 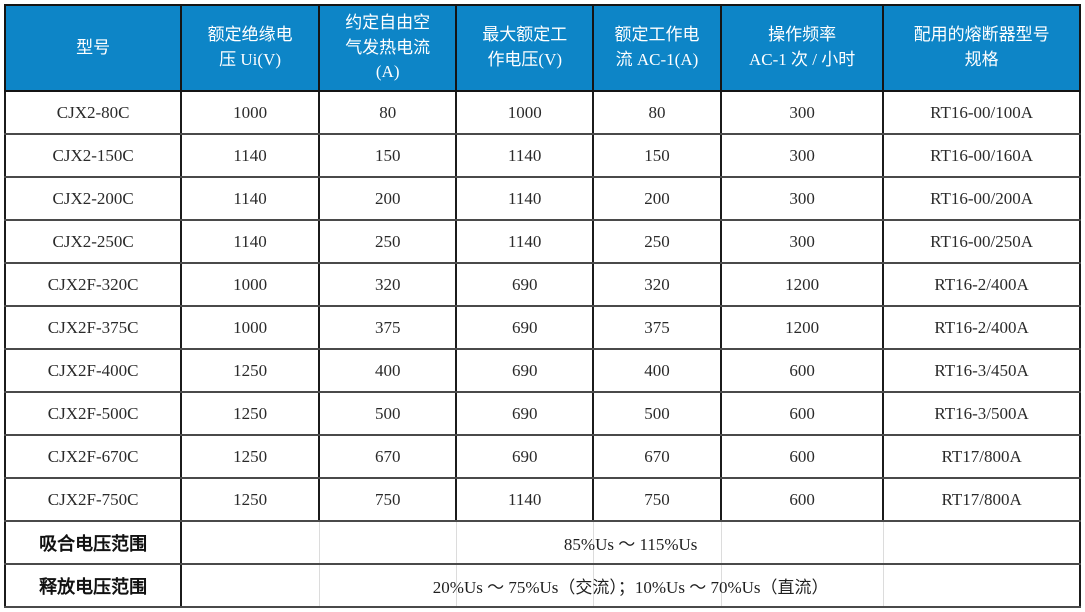 What do you see at coordinates (93, 155) in the screenshot?
I see `model-cell: CJX2-150C` at bounding box center [93, 155].